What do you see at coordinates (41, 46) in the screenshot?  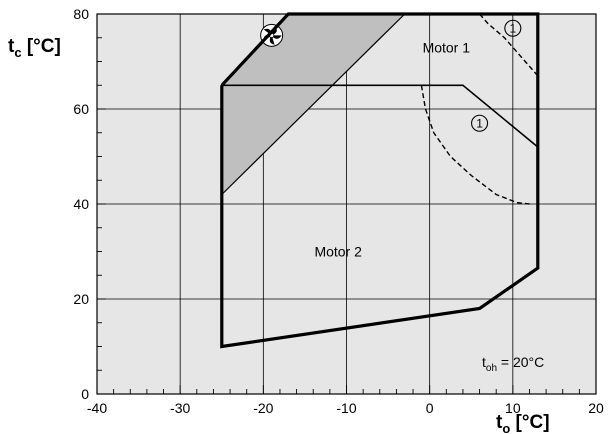 I see `y-axis-label-unit: [°C]` at bounding box center [41, 46].